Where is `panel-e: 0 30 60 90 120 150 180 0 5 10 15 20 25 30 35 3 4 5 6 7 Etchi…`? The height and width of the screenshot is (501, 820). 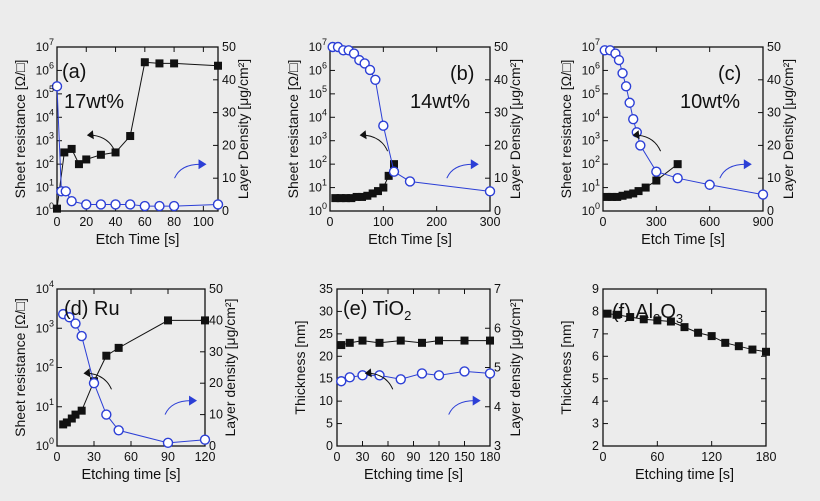 panel-e: 0 30 60 90 120 150 180 0 5 10 15 20 25 30 35 3 4 5 6 7 Etchi… is located at coordinates (407, 382).